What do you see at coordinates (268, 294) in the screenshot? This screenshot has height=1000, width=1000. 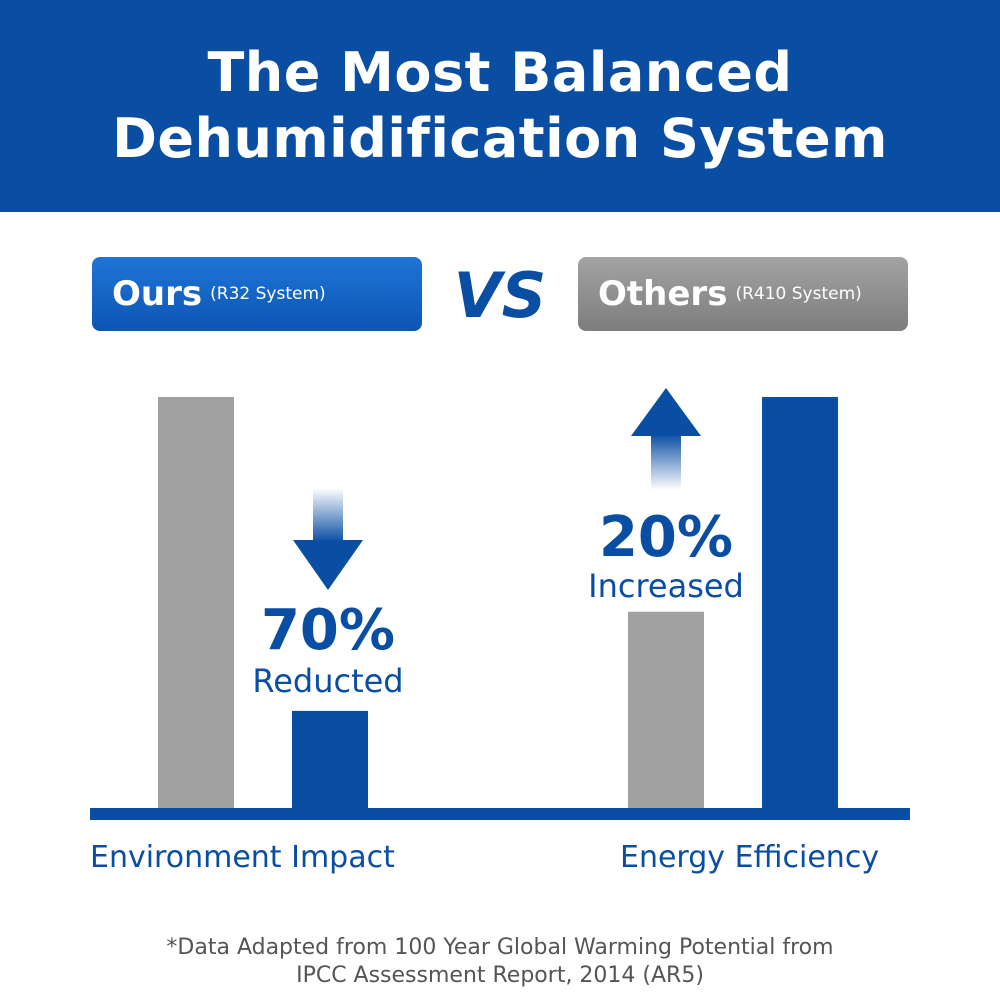 I see `legend-ours-sub: (R32 System)` at bounding box center [268, 294].